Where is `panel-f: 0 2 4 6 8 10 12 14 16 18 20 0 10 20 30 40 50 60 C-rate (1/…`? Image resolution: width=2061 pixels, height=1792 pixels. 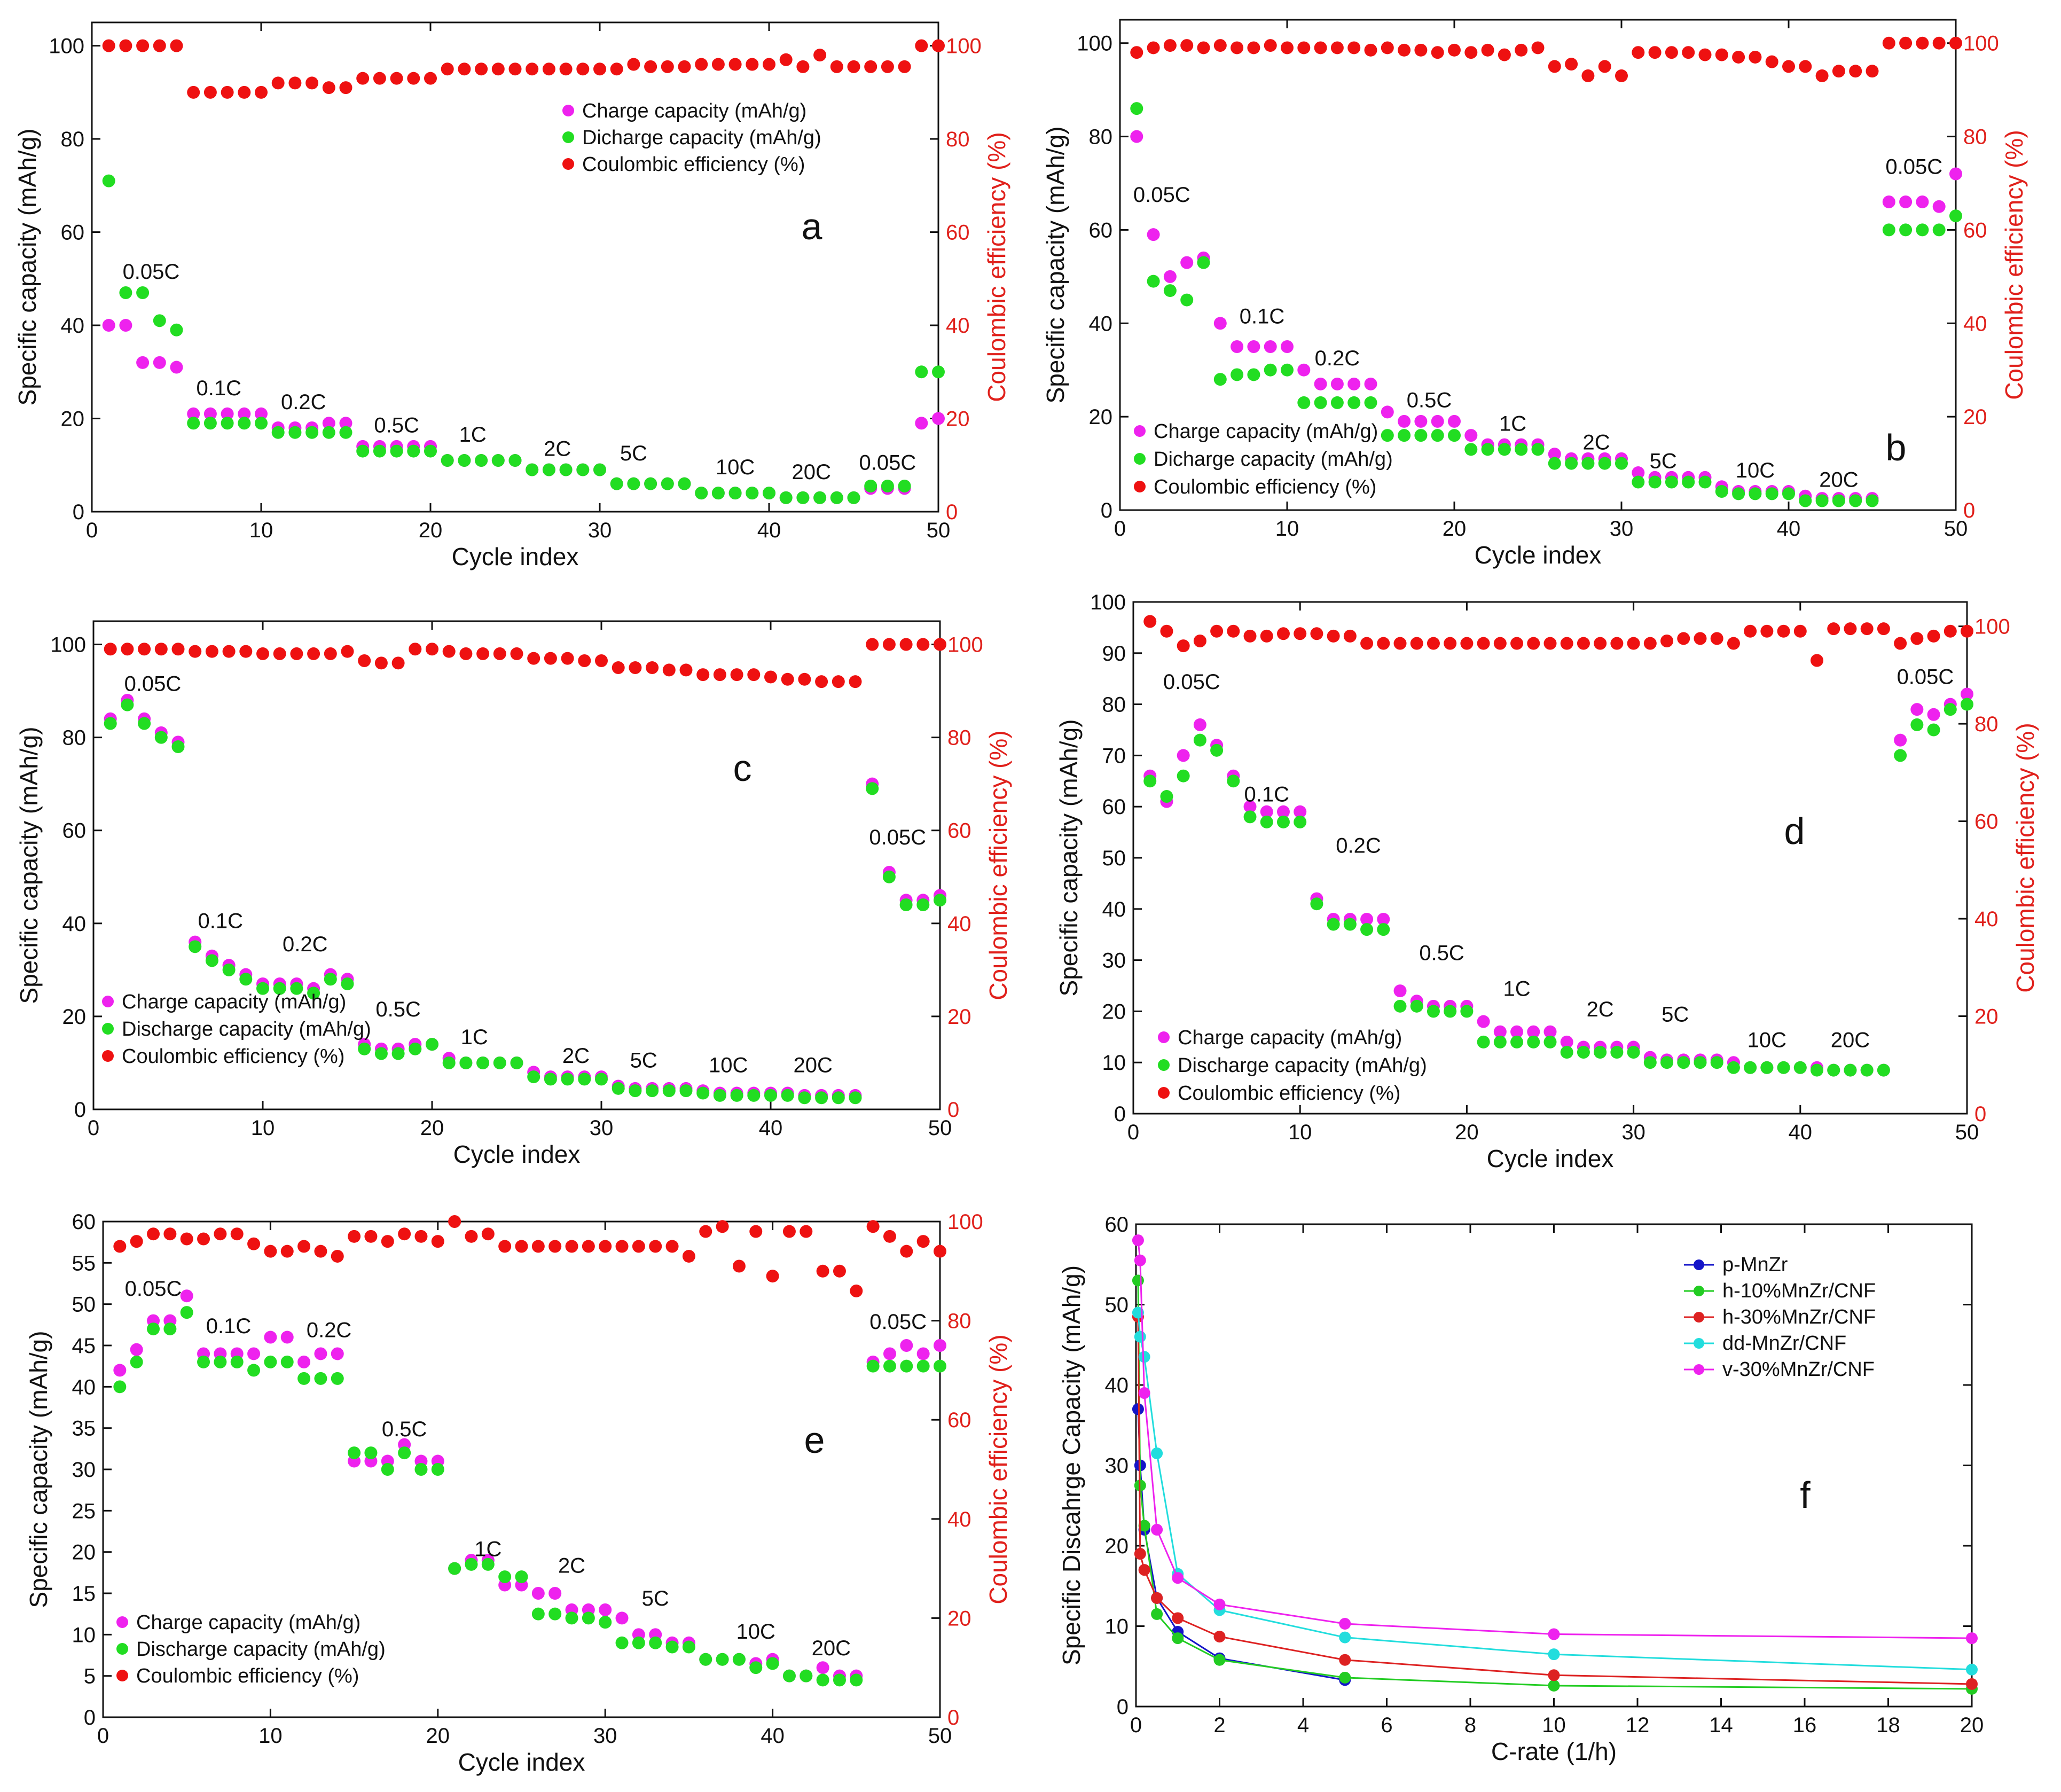
panel-f: 0 2 4 6 8 10 12 14 16 18 20 0 10 20 30 40 50 60 C-rate (1/… is located at coordinates (1521, 1489).